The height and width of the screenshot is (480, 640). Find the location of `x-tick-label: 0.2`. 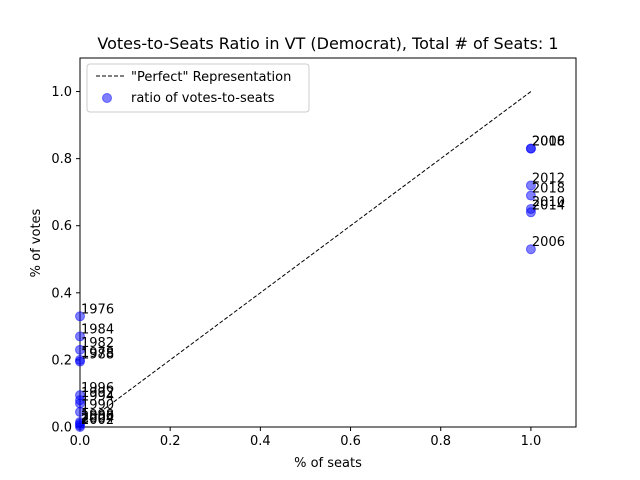

x-tick-label: 0.2 is located at coordinates (170, 441).